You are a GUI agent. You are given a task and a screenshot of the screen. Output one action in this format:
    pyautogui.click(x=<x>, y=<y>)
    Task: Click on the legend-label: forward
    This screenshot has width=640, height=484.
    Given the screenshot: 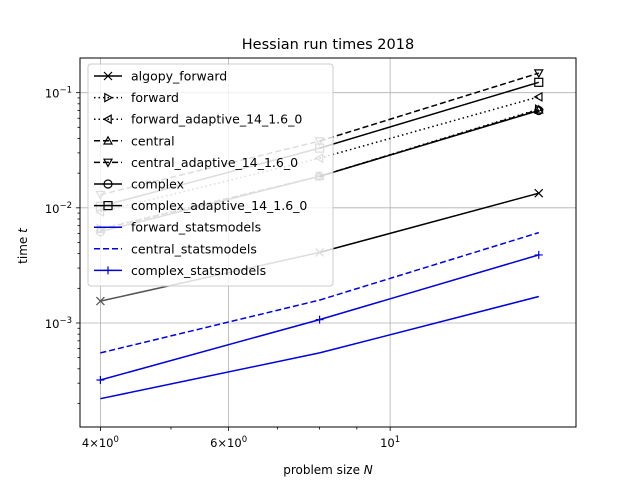 What is the action you would take?
    pyautogui.click(x=155, y=97)
    